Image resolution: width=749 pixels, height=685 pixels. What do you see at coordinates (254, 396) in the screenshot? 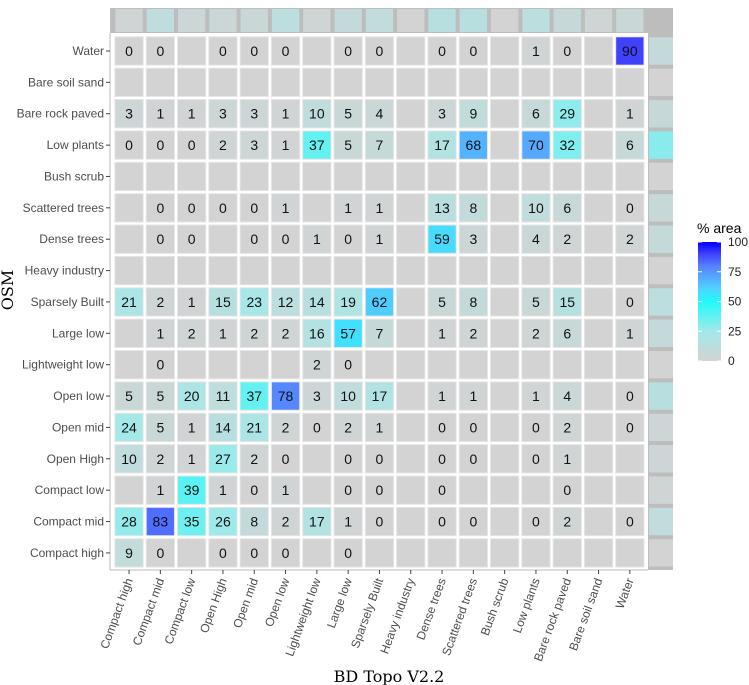
I see `cell-value-label: 37` at bounding box center [254, 396].